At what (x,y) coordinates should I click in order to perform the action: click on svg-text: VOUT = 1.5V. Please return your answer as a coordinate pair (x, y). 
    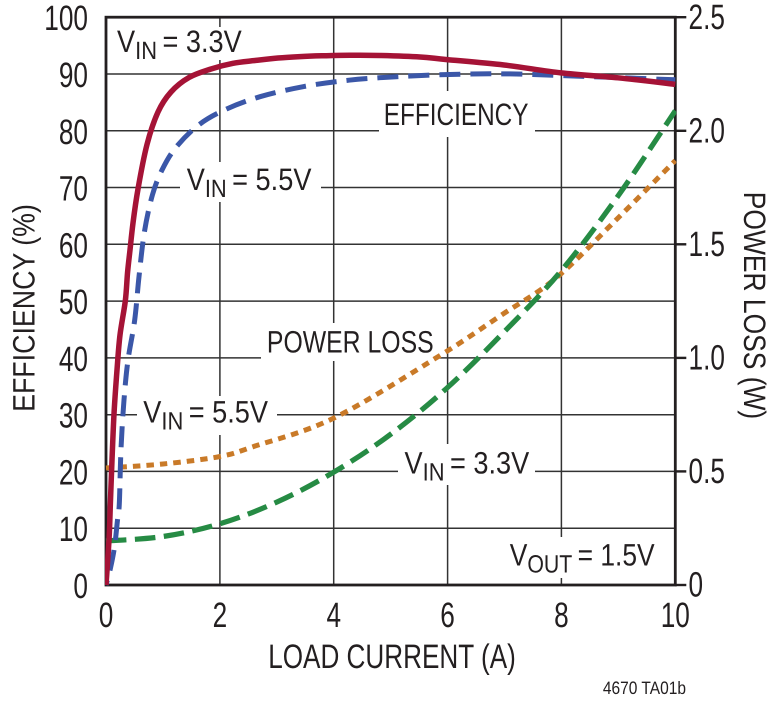
    Looking at the image, I should click on (582, 558).